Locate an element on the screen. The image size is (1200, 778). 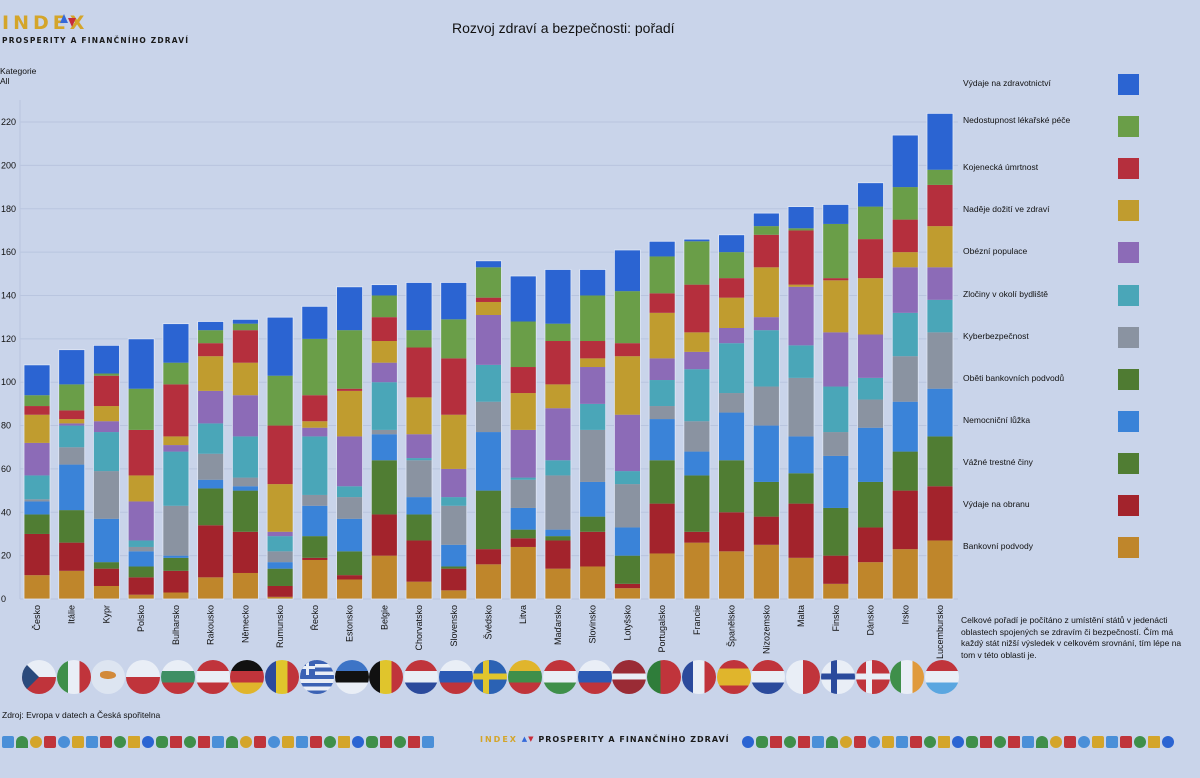
bar-segment: Chorvatsko – Nemocniční lůžka: 8 is located at coordinates (419, 506).